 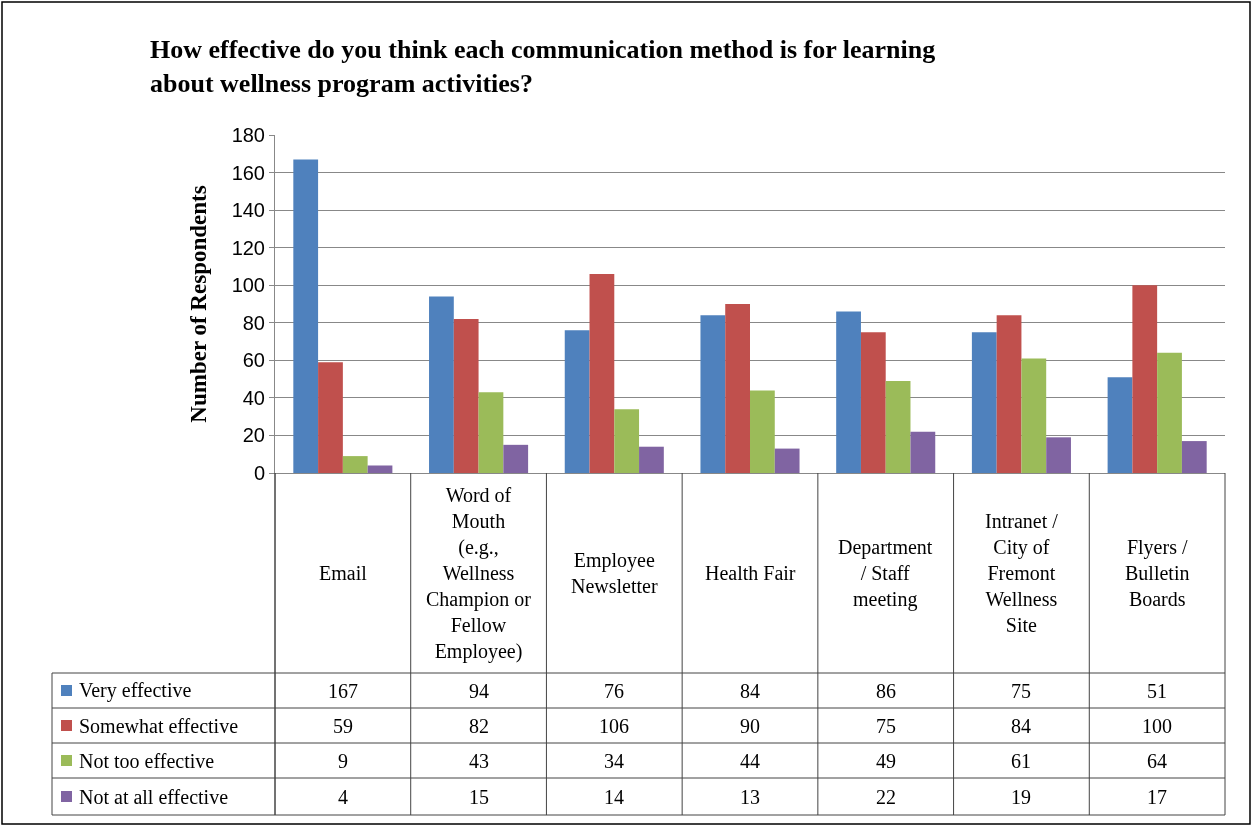 What do you see at coordinates (1157, 761) in the screenshot?
I see `data-label: 64` at bounding box center [1157, 761].